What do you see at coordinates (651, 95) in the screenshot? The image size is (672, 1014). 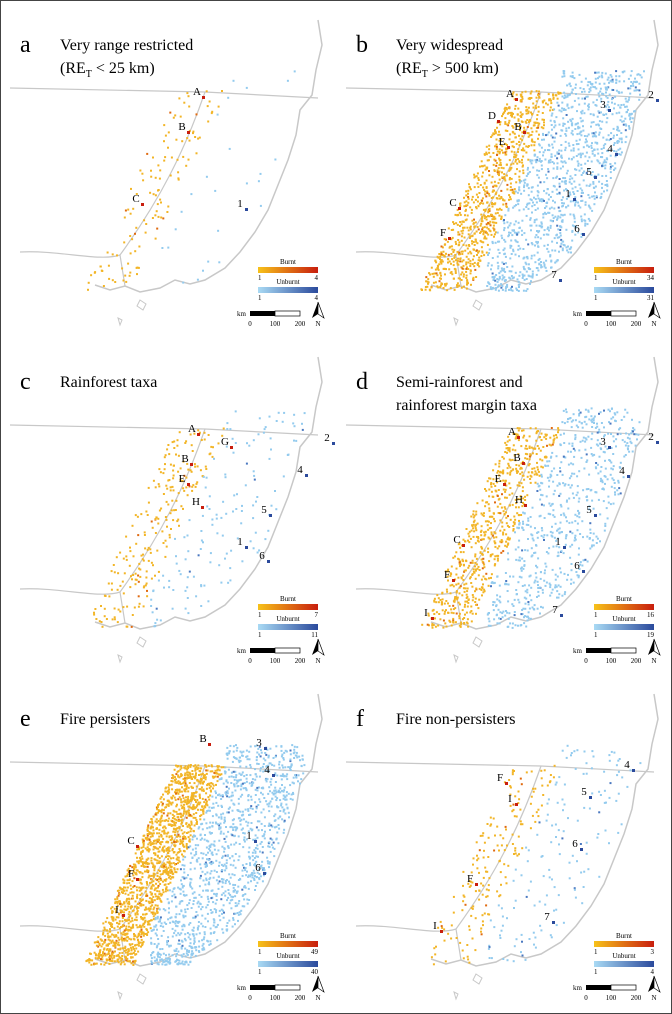 I see `site-label: 2` at bounding box center [651, 95].